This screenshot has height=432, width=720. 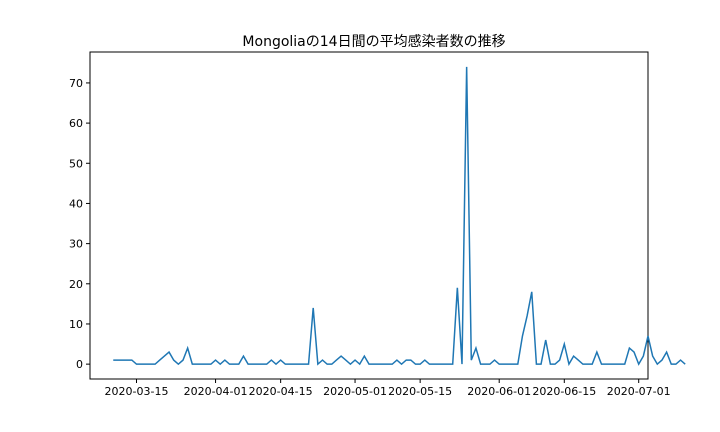 What do you see at coordinates (639, 391) in the screenshot?
I see `x-tick-label: 2020-07-01` at bounding box center [639, 391].